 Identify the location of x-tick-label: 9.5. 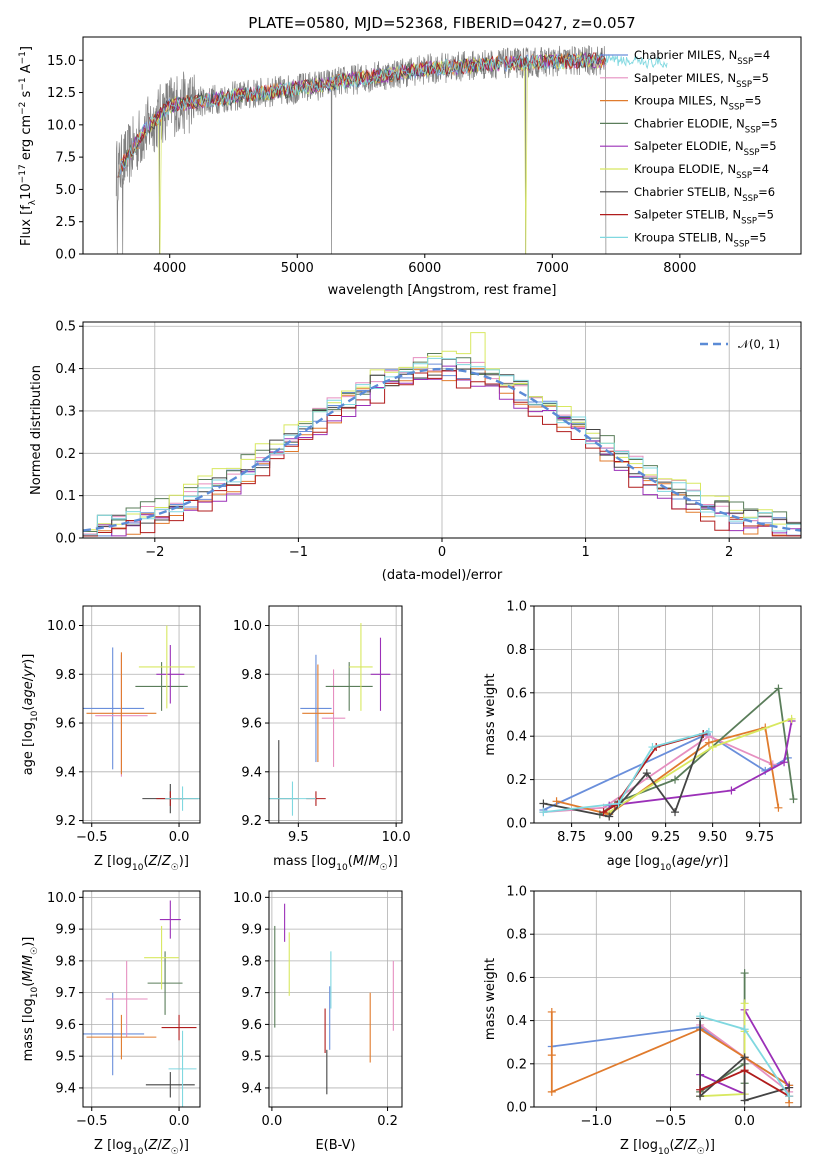
(298, 837).